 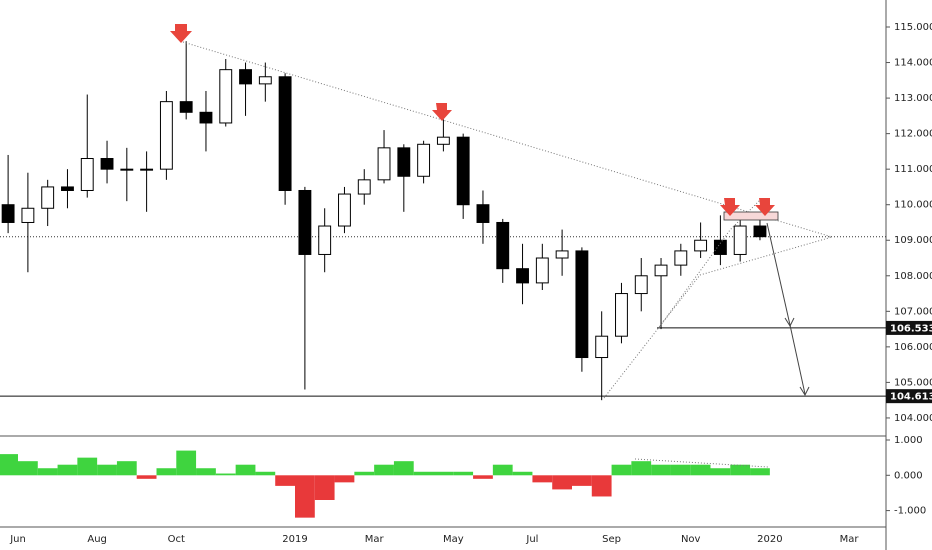 What do you see at coordinates (751, 216) in the screenshot?
I see `resistance-box` at bounding box center [751, 216].